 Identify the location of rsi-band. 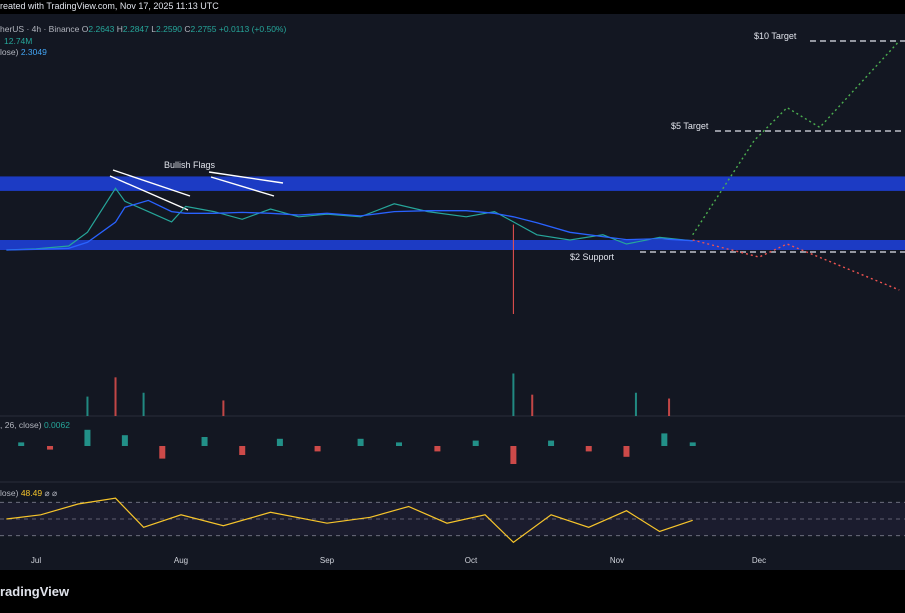
(452, 519).